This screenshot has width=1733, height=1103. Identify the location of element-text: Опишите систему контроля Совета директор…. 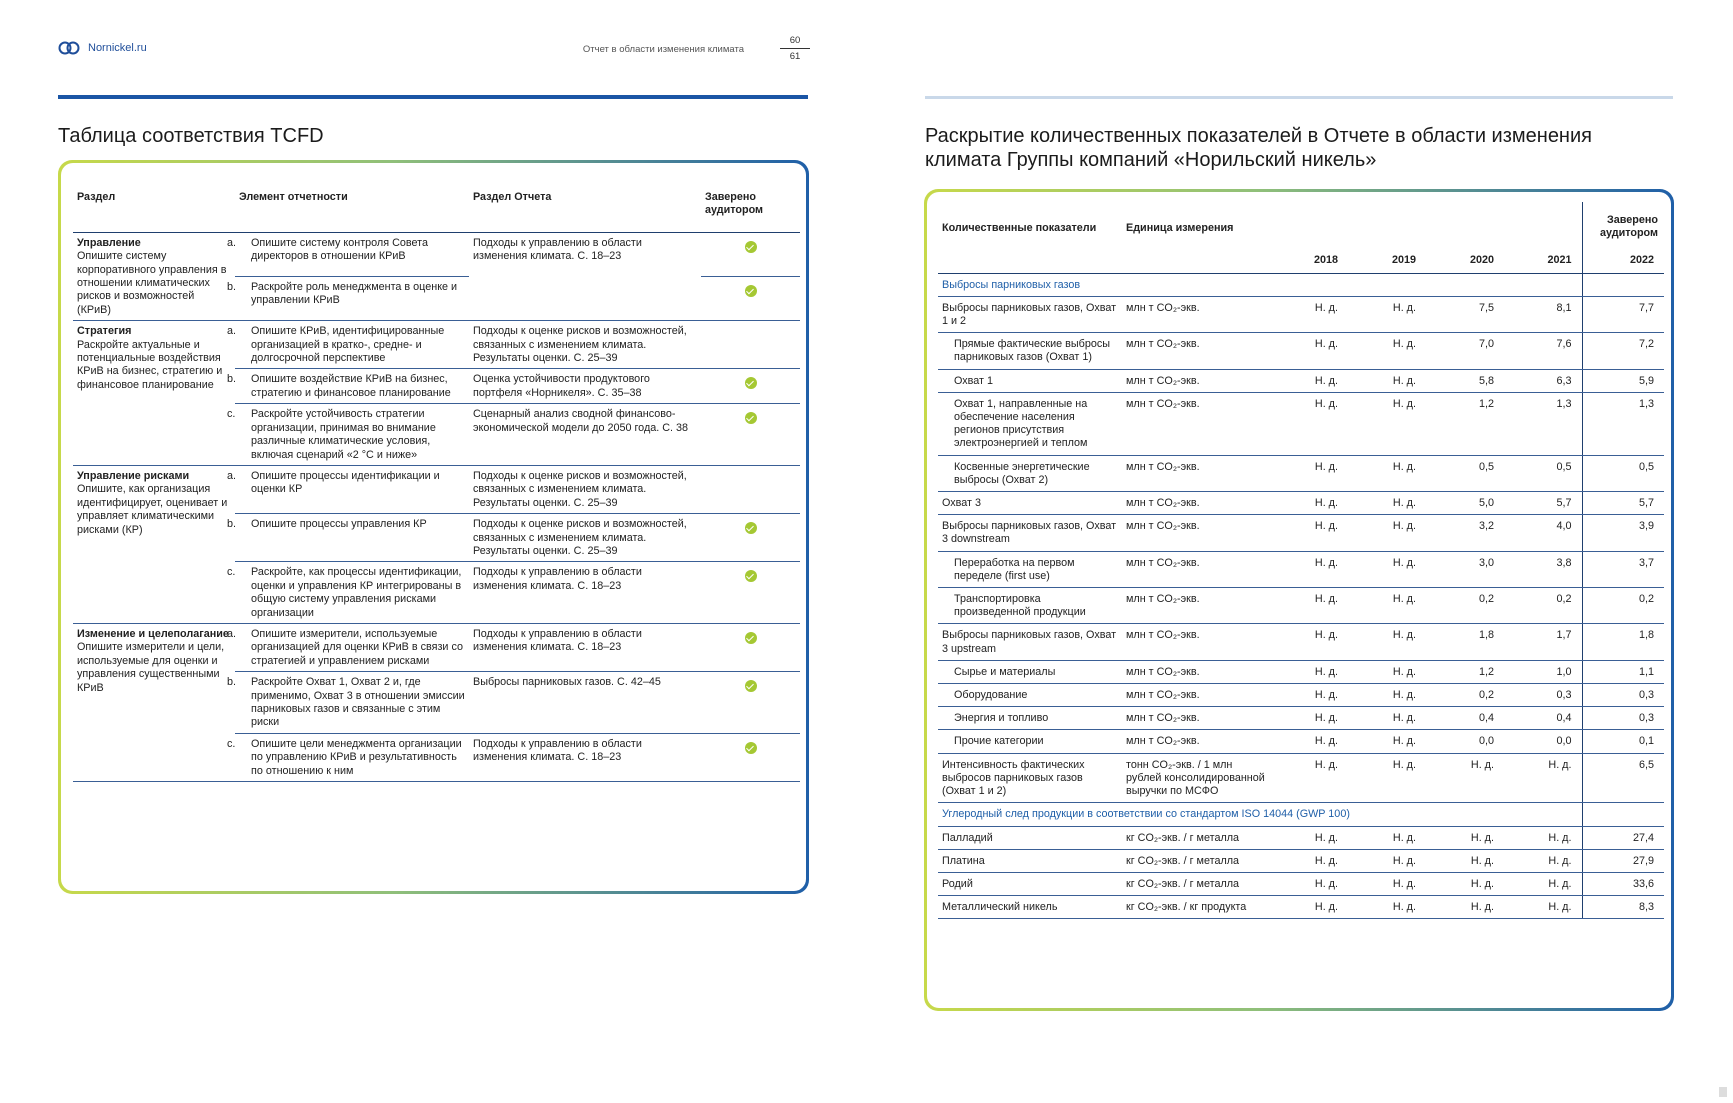
(339, 249).